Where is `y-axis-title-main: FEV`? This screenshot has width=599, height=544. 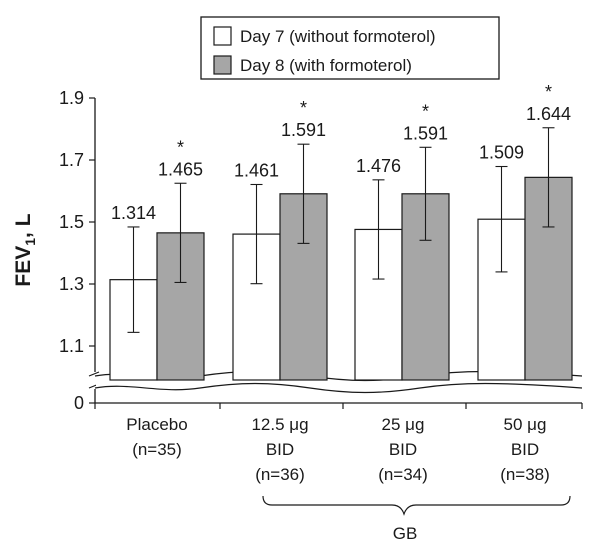 y-axis-title-main: FEV is located at coordinates (23, 266).